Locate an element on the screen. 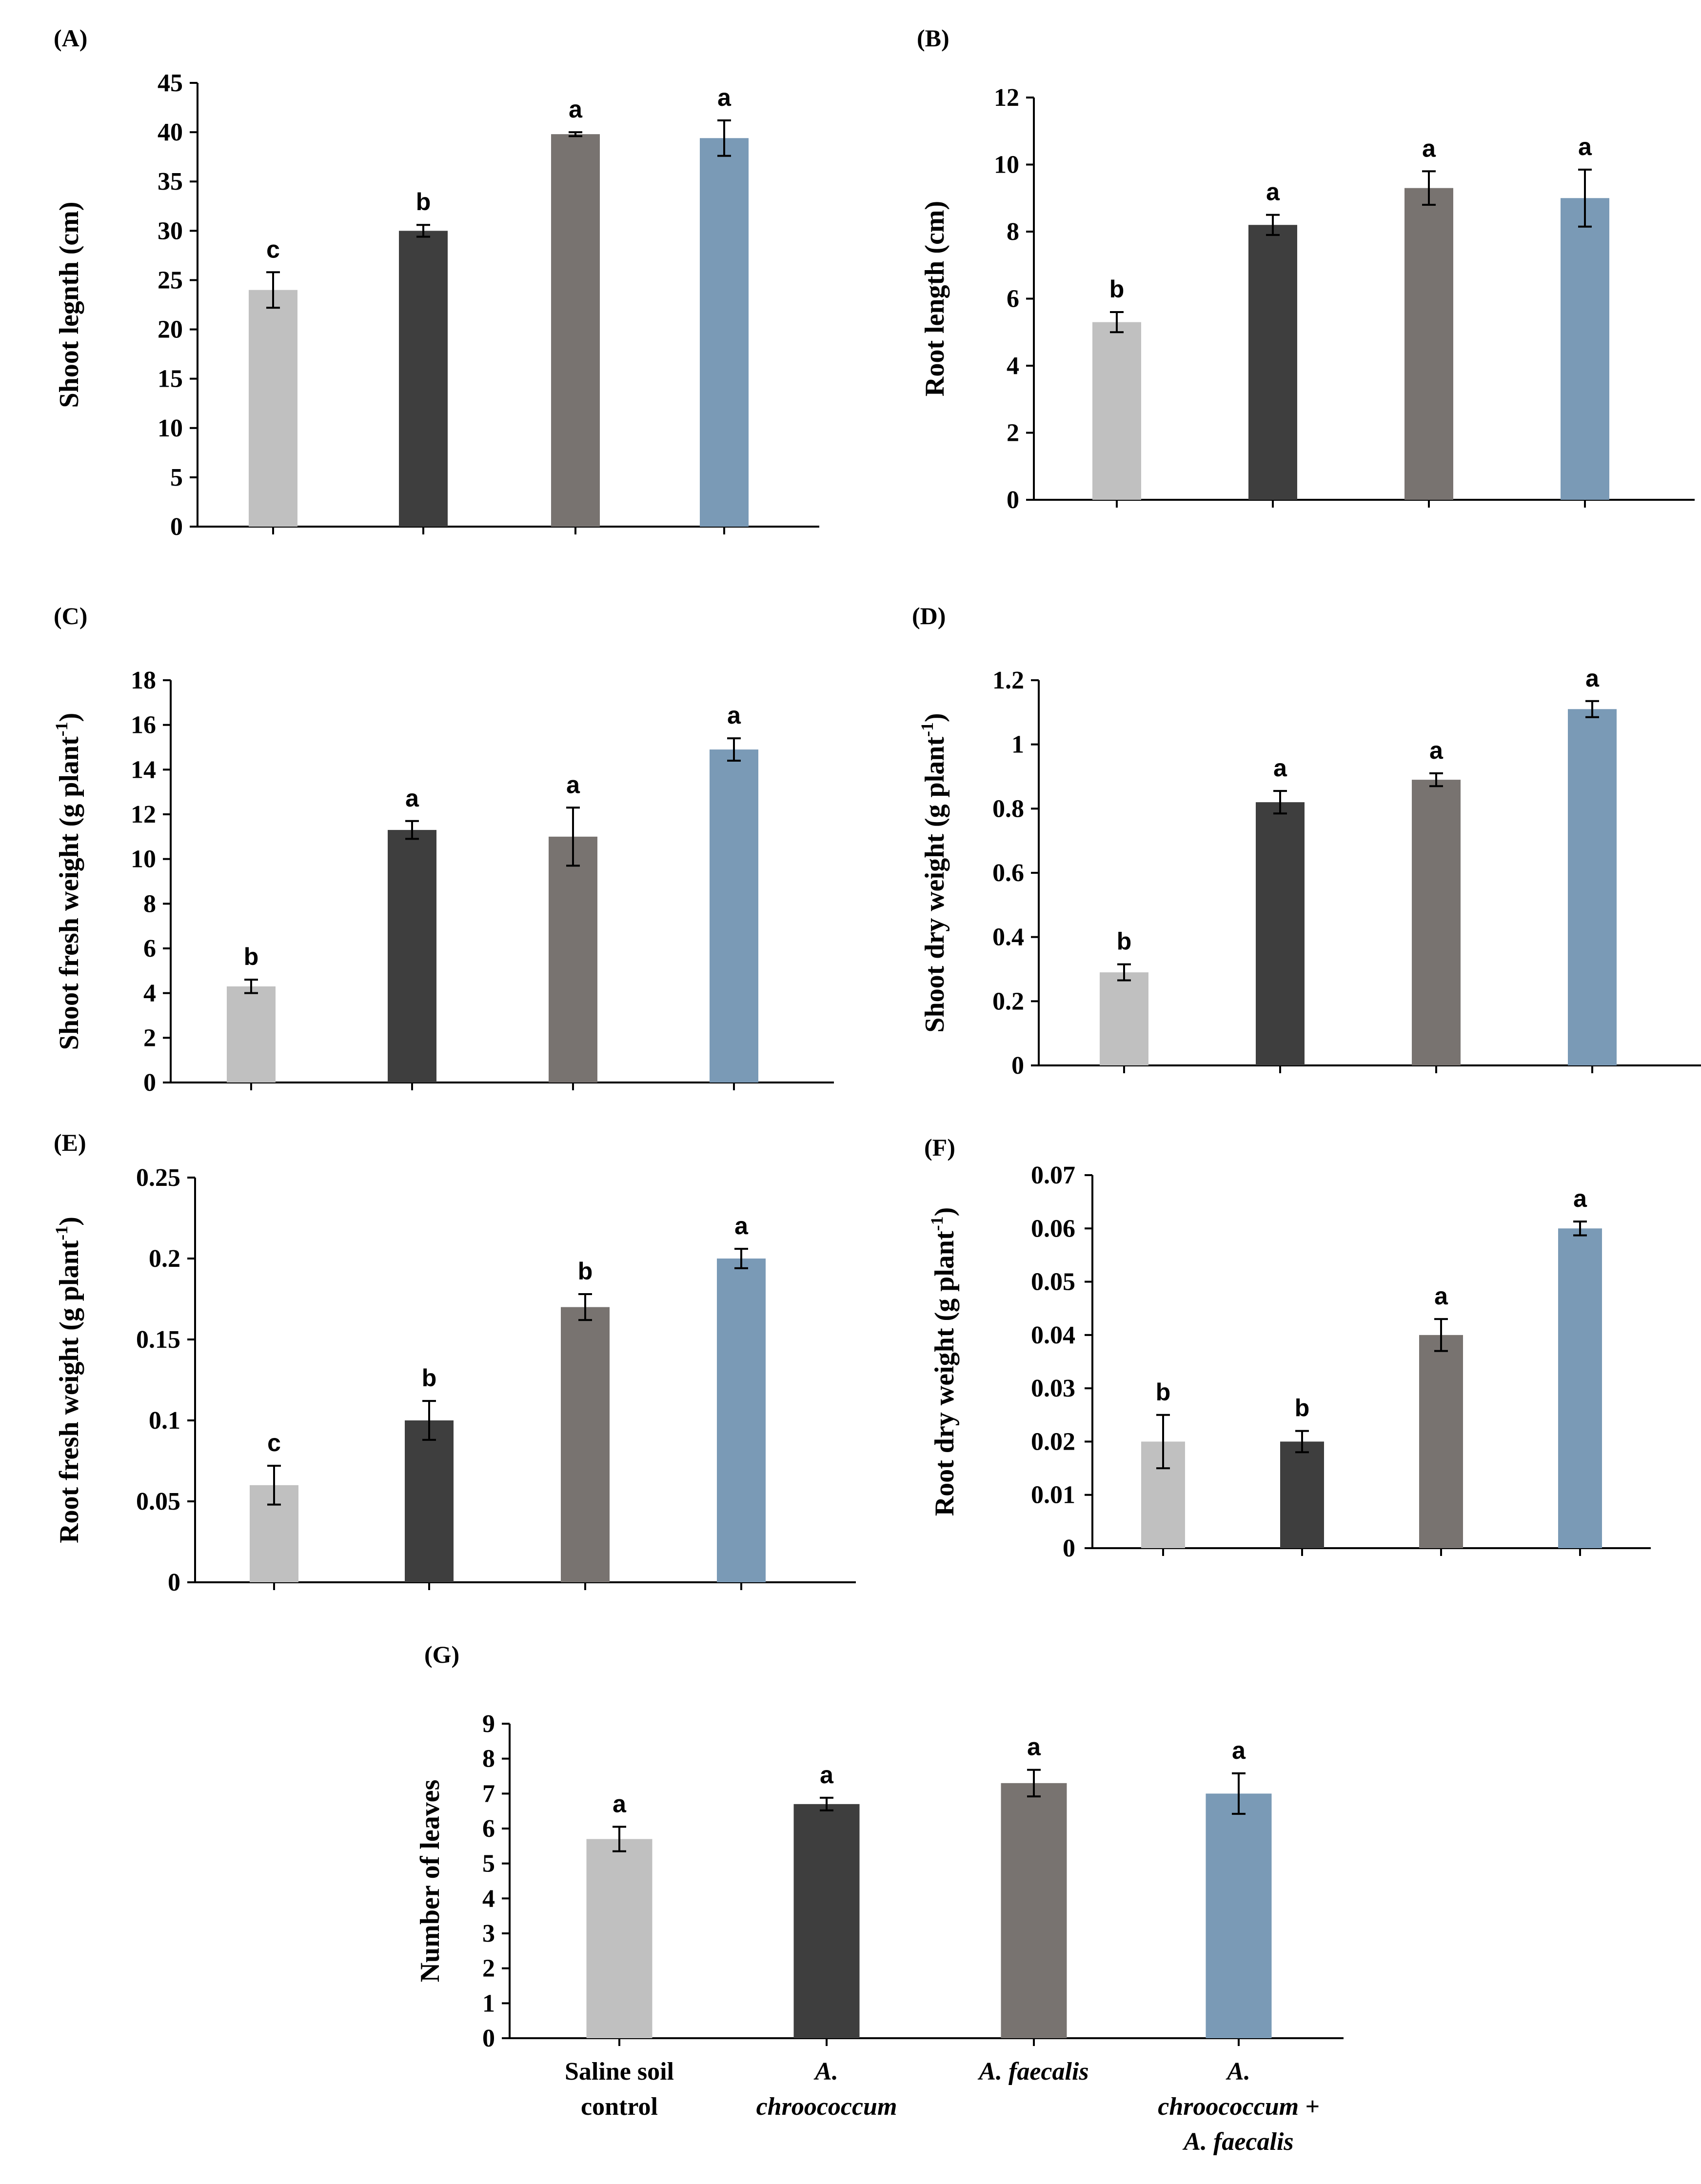 The image size is (1701, 2184). y-tick-label: 15 is located at coordinates (170, 379).